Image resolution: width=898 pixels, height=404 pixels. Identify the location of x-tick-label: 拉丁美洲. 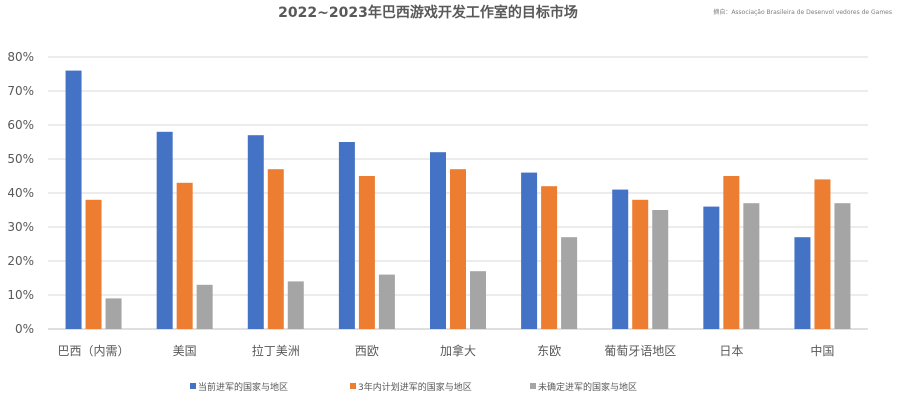
(276, 350).